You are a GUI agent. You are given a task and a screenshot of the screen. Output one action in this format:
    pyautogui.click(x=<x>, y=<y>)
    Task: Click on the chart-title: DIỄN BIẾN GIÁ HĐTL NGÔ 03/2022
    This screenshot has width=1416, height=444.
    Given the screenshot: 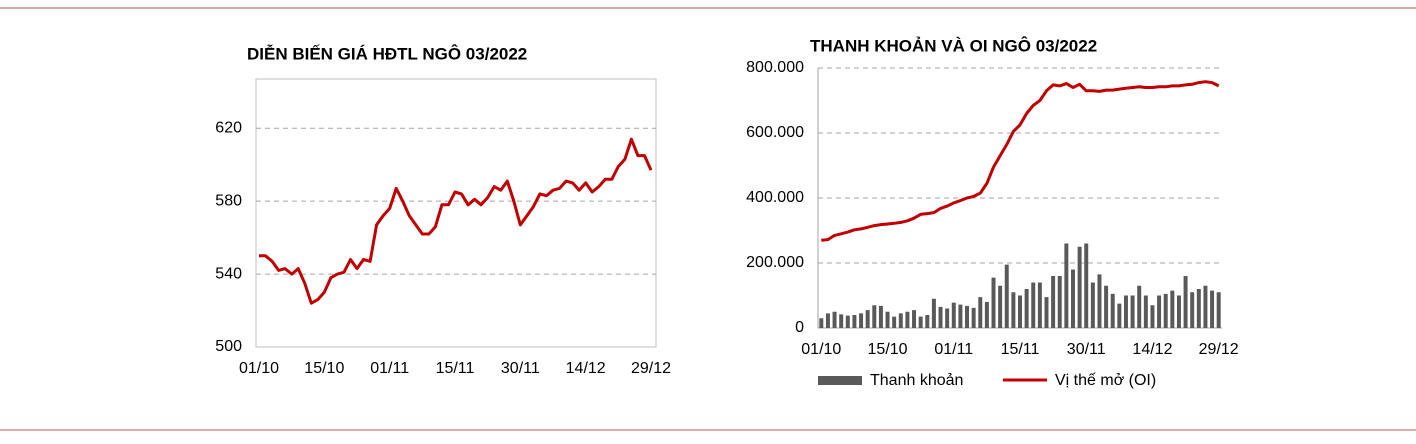 What is the action you would take?
    pyautogui.click(x=387, y=53)
    